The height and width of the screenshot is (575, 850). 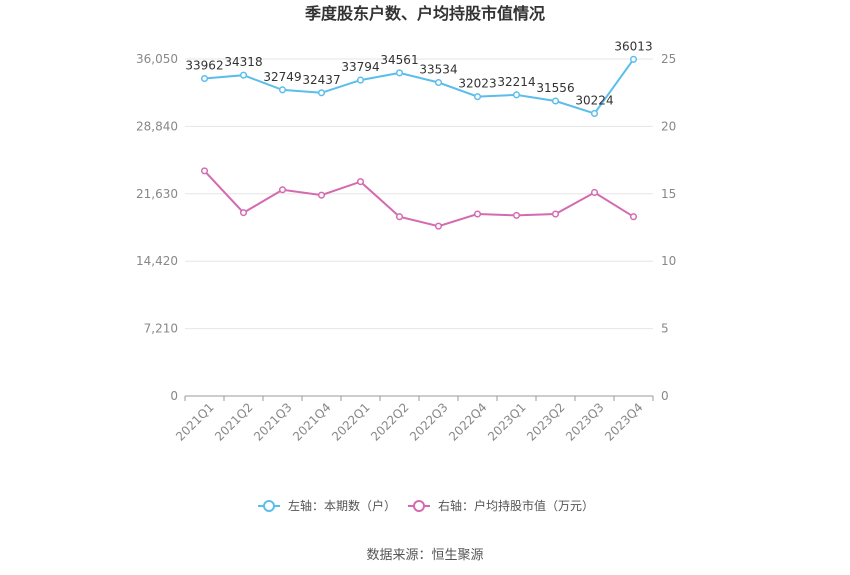 I want to click on x-axis-tick-label: 2022Q1, so click(x=351, y=422).